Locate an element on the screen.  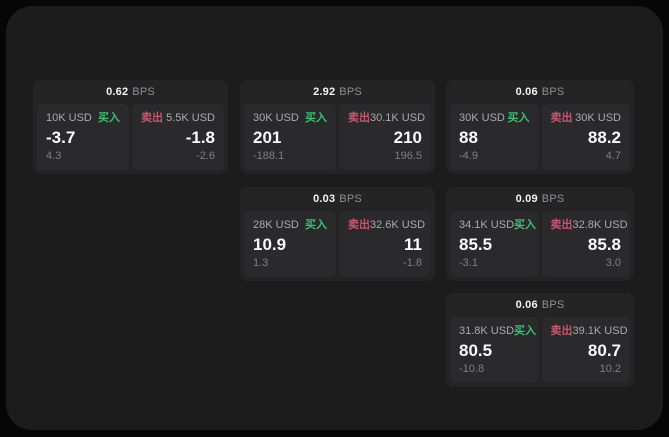
buy-delta: 4.3 is located at coordinates (54, 156).